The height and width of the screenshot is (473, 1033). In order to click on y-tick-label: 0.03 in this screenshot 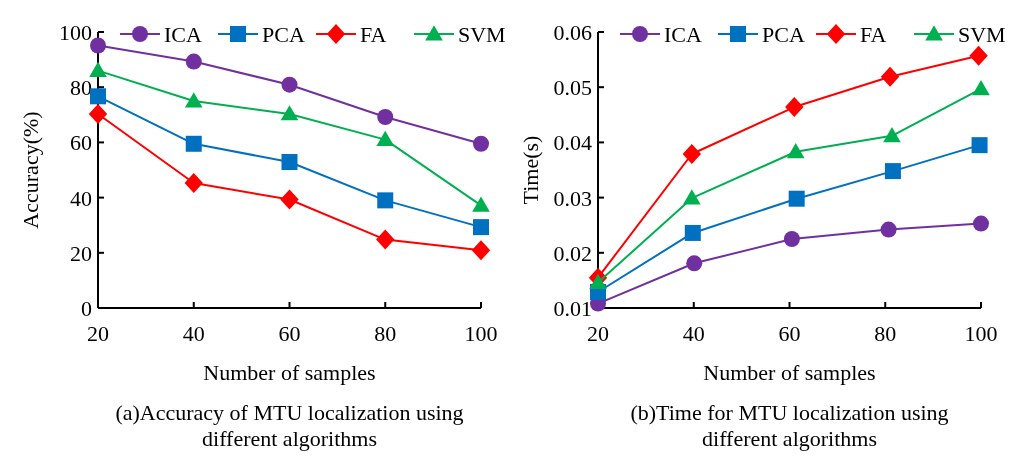, I will do `click(572, 198)`.